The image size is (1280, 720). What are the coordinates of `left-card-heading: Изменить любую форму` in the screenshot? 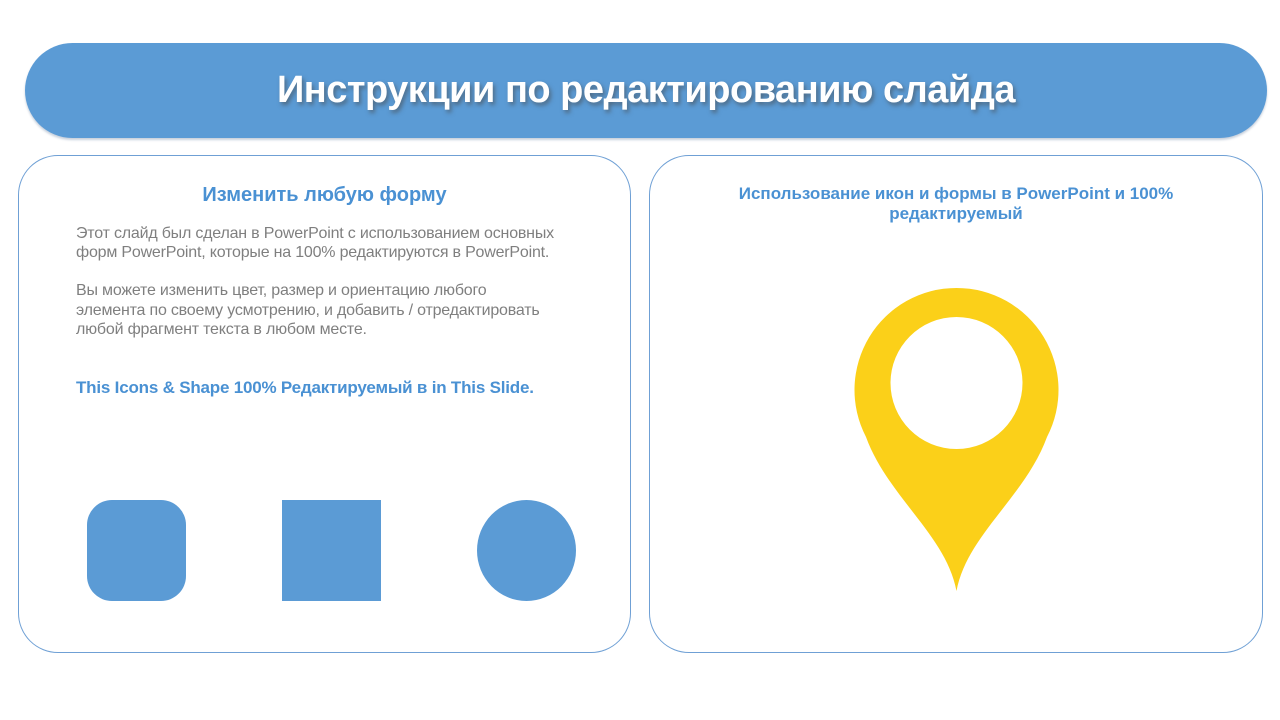 It's located at (324, 195).